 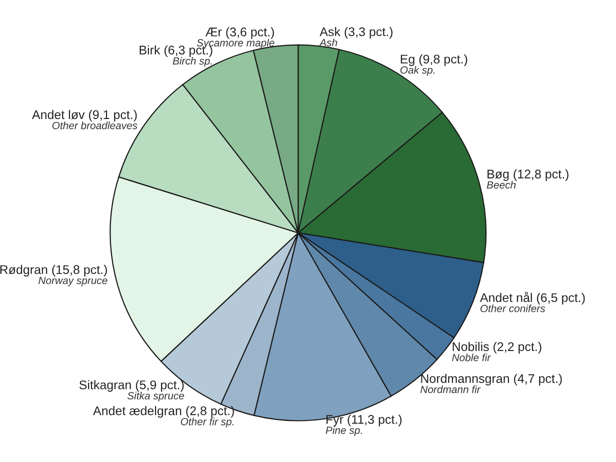 I want to click on text: Norway spruce, so click(x=73, y=281).